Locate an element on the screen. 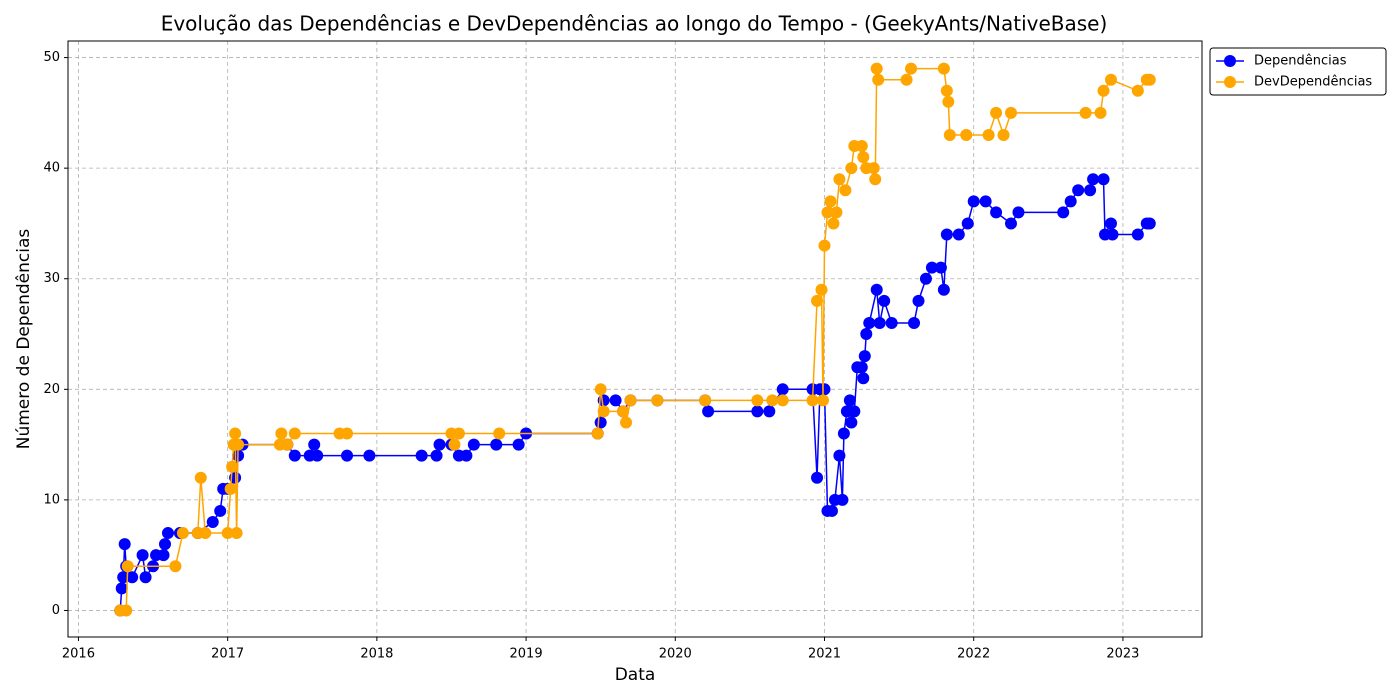 This screenshot has width=1400, height=700. x-tick-label: 2016 is located at coordinates (78, 654).